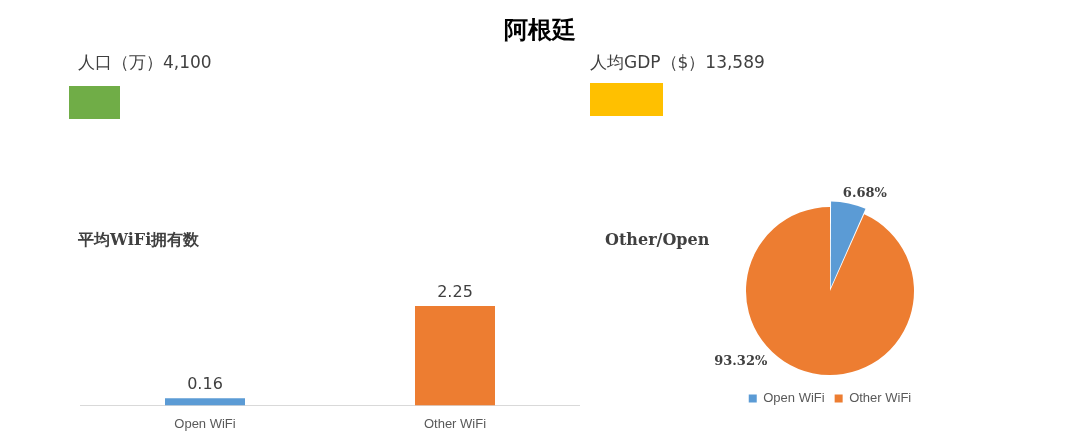  I want to click on legend-label: Other WiFi, so click(880, 398).